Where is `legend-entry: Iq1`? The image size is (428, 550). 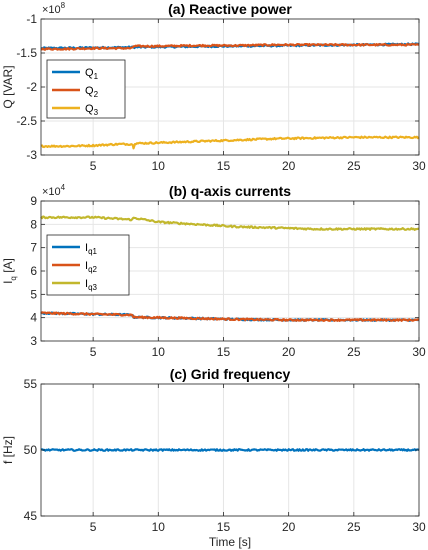 legend-entry: Iq1 is located at coordinates (91, 249).